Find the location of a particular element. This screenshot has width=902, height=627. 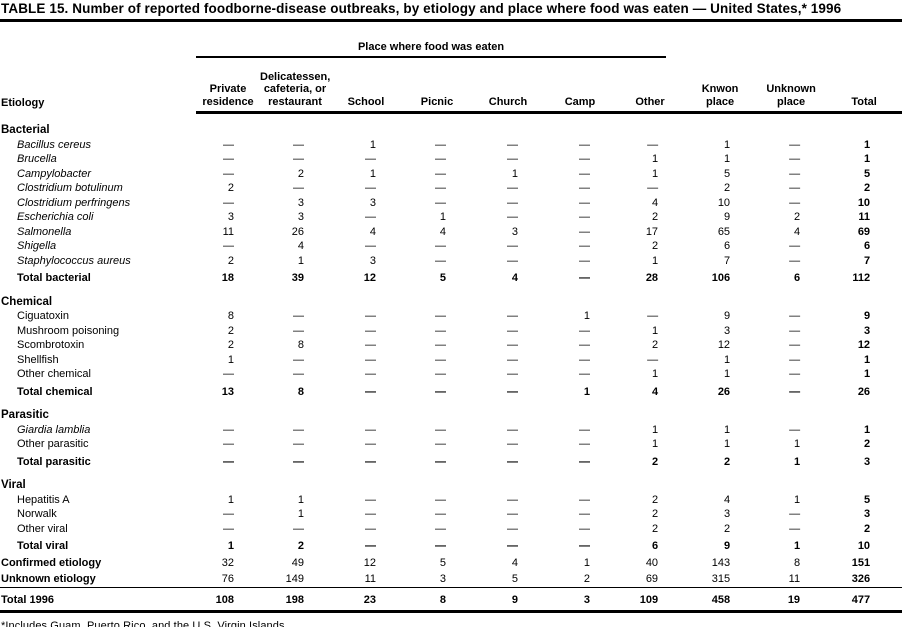

row-label: Shigella is located at coordinates (37, 246).